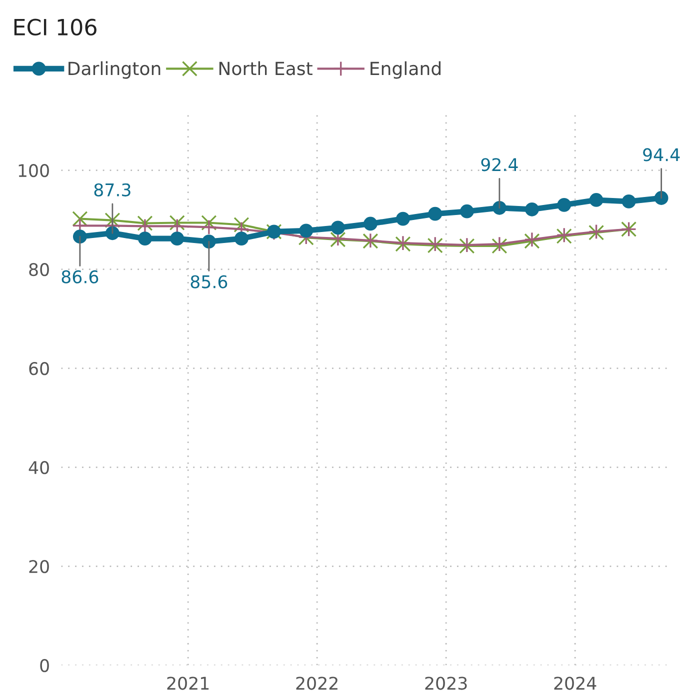  I want to click on data-label: 94.4, so click(661, 155).